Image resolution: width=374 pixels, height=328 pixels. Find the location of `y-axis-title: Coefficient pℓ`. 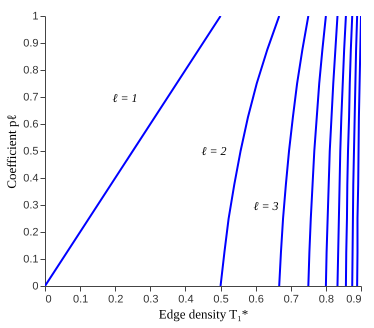

y-axis-title: Coefficient pℓ is located at coordinates (12, 151).